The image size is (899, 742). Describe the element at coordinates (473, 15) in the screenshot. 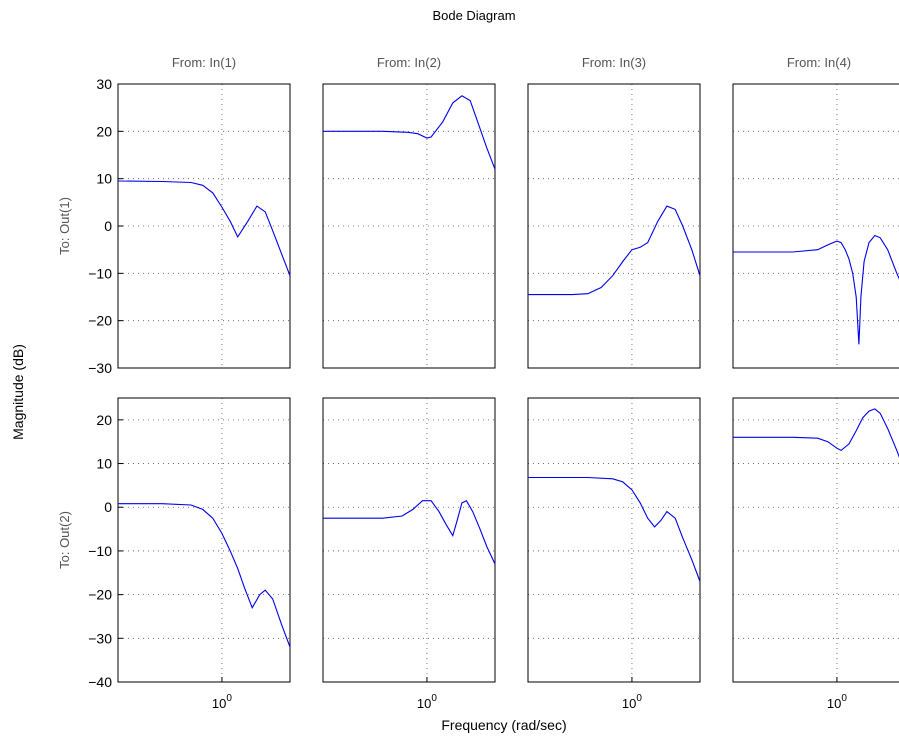

I see `chart-title: Bode Diagram` at that location.